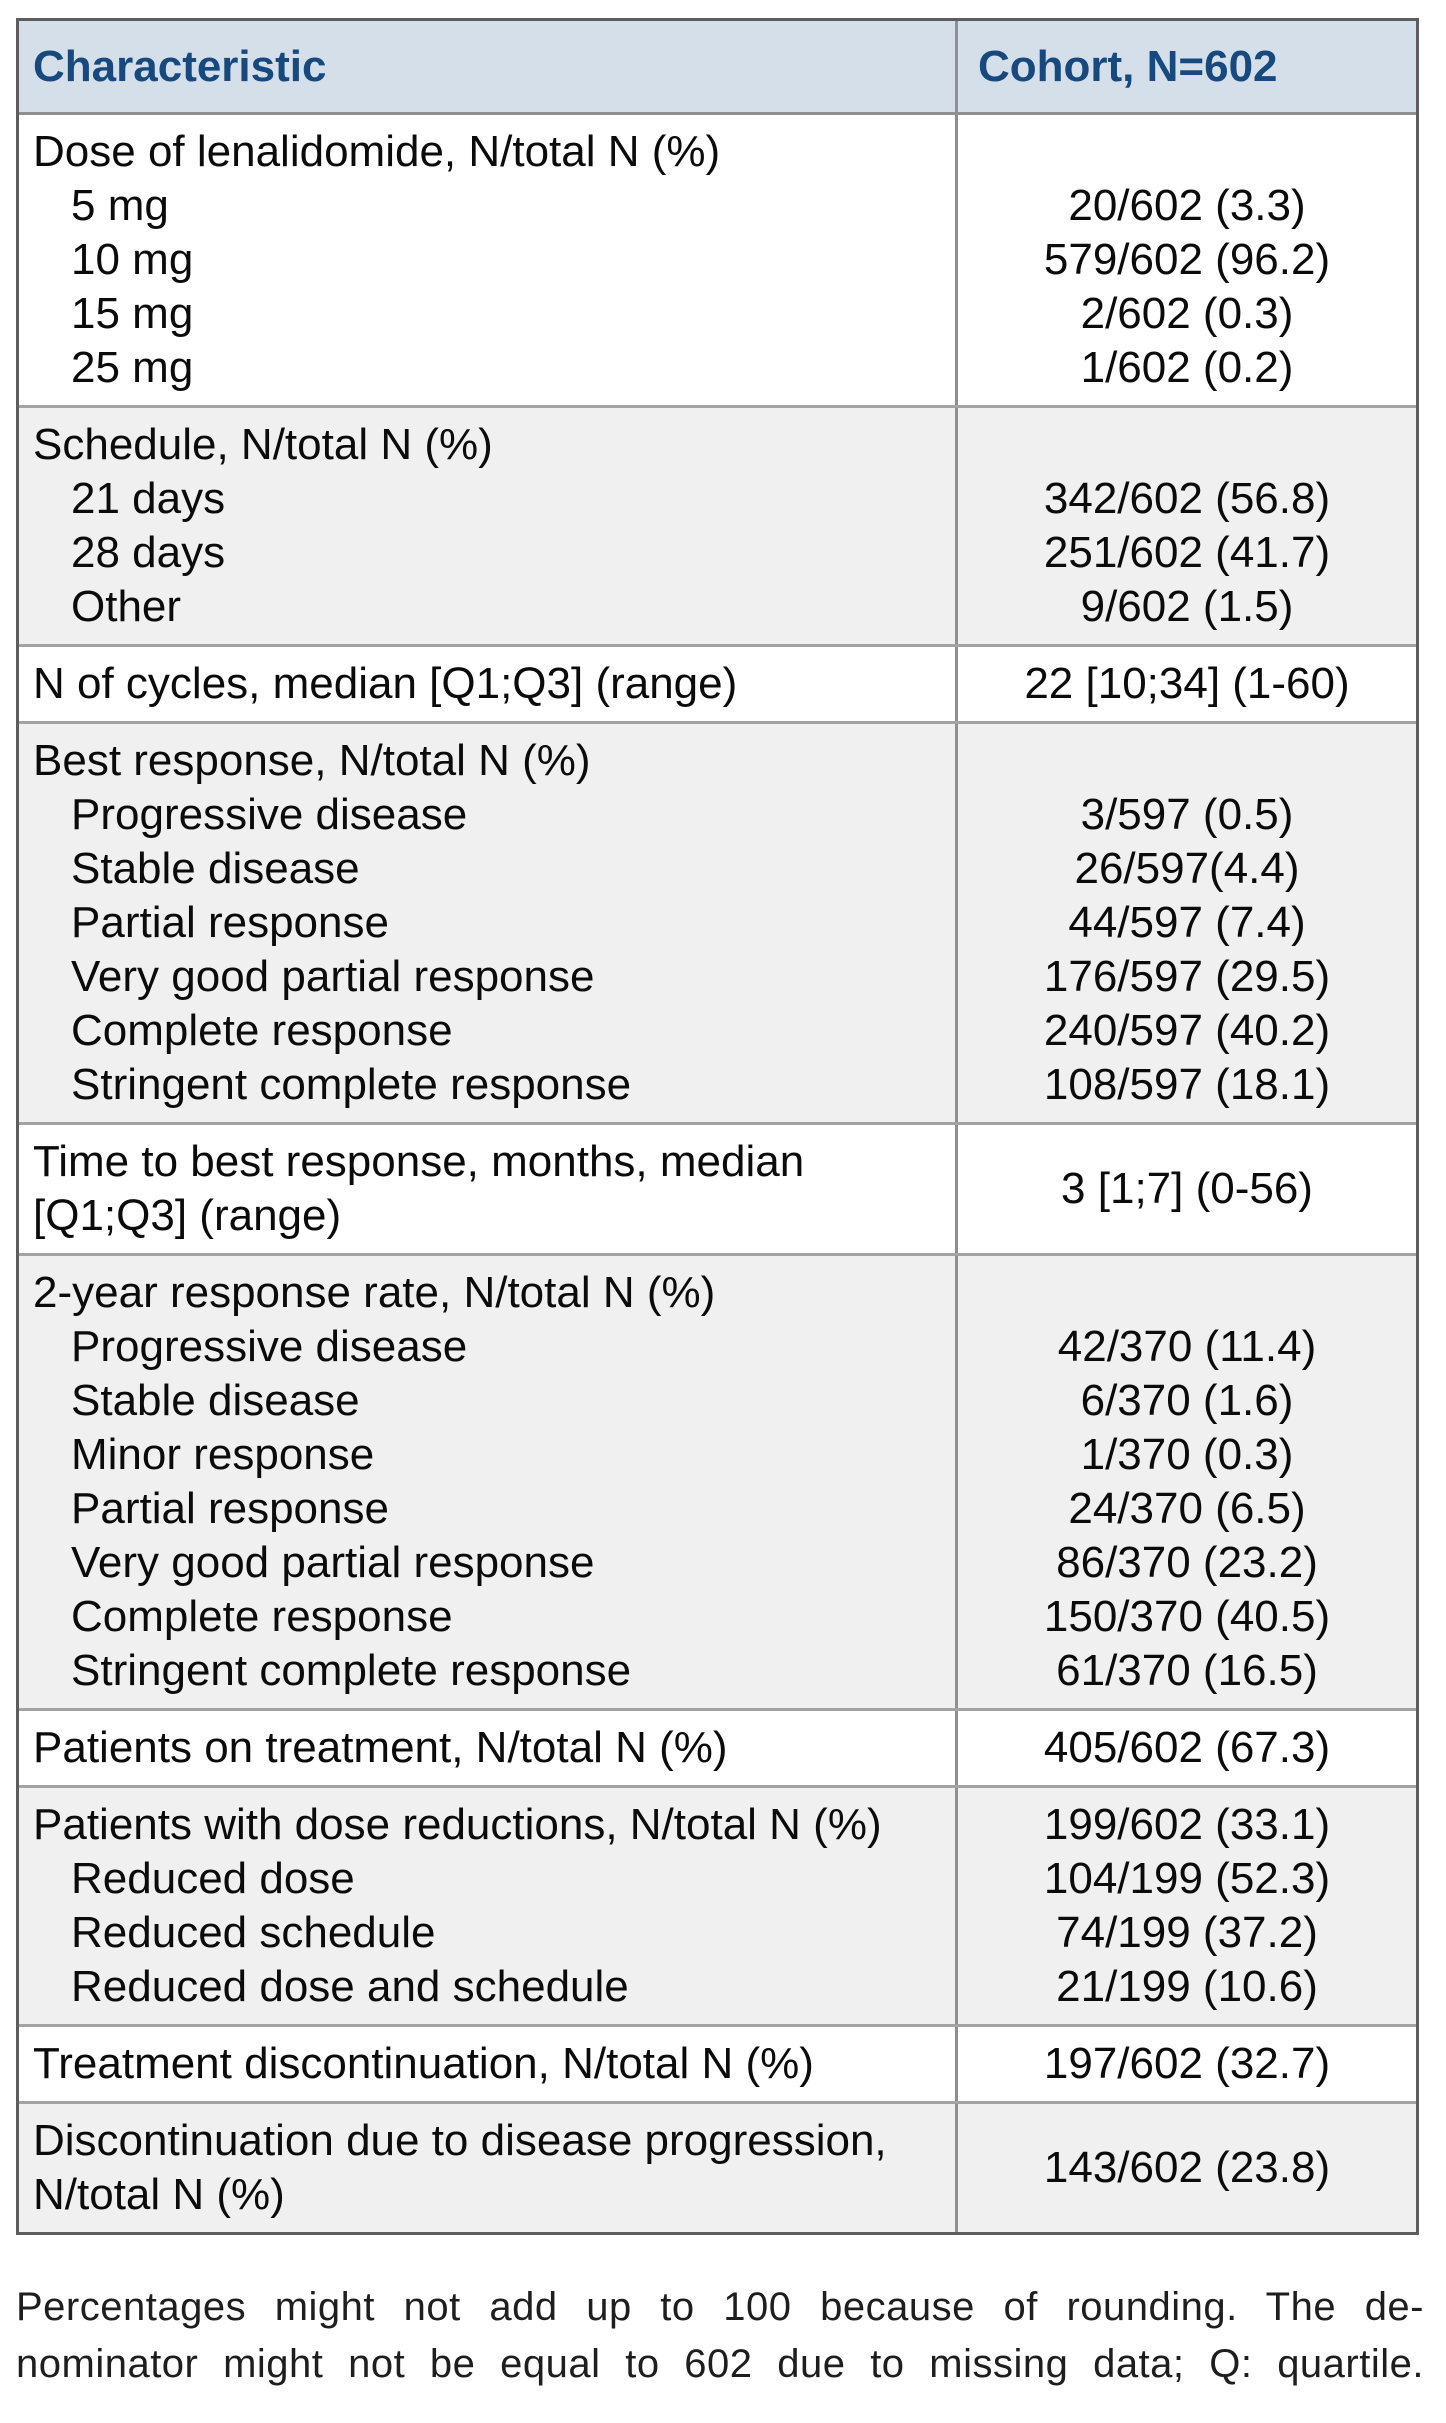  Describe the element at coordinates (1187, 313) in the screenshot. I see `row-value: 2/602 (0.3)` at that location.